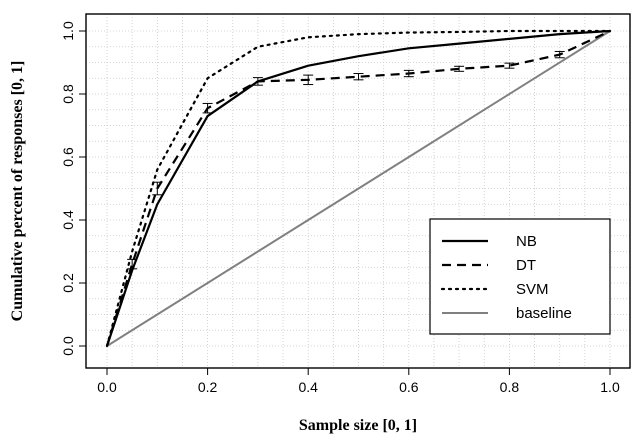 This screenshot has height=440, width=637. I want to click on y-tick-label: 0.8, so click(68, 94).